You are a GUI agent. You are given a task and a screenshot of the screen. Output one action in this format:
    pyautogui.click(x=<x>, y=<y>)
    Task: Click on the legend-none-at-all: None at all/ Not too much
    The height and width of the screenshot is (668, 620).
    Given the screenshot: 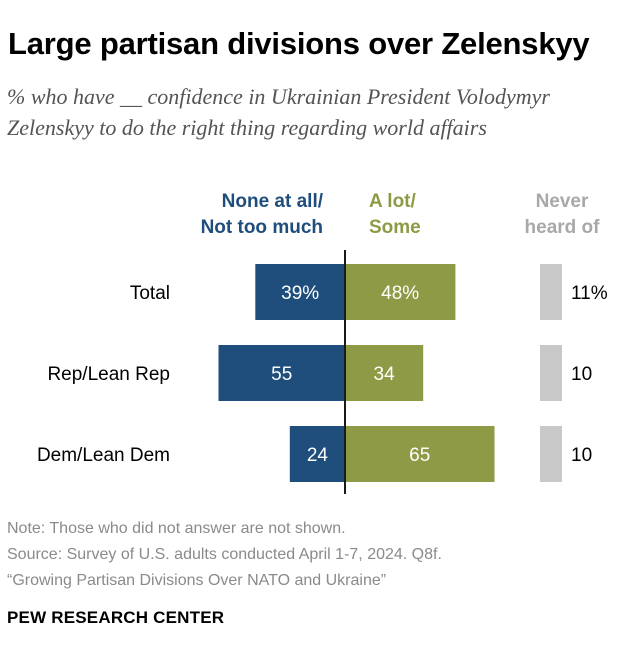 What is the action you would take?
    pyautogui.click(x=262, y=215)
    